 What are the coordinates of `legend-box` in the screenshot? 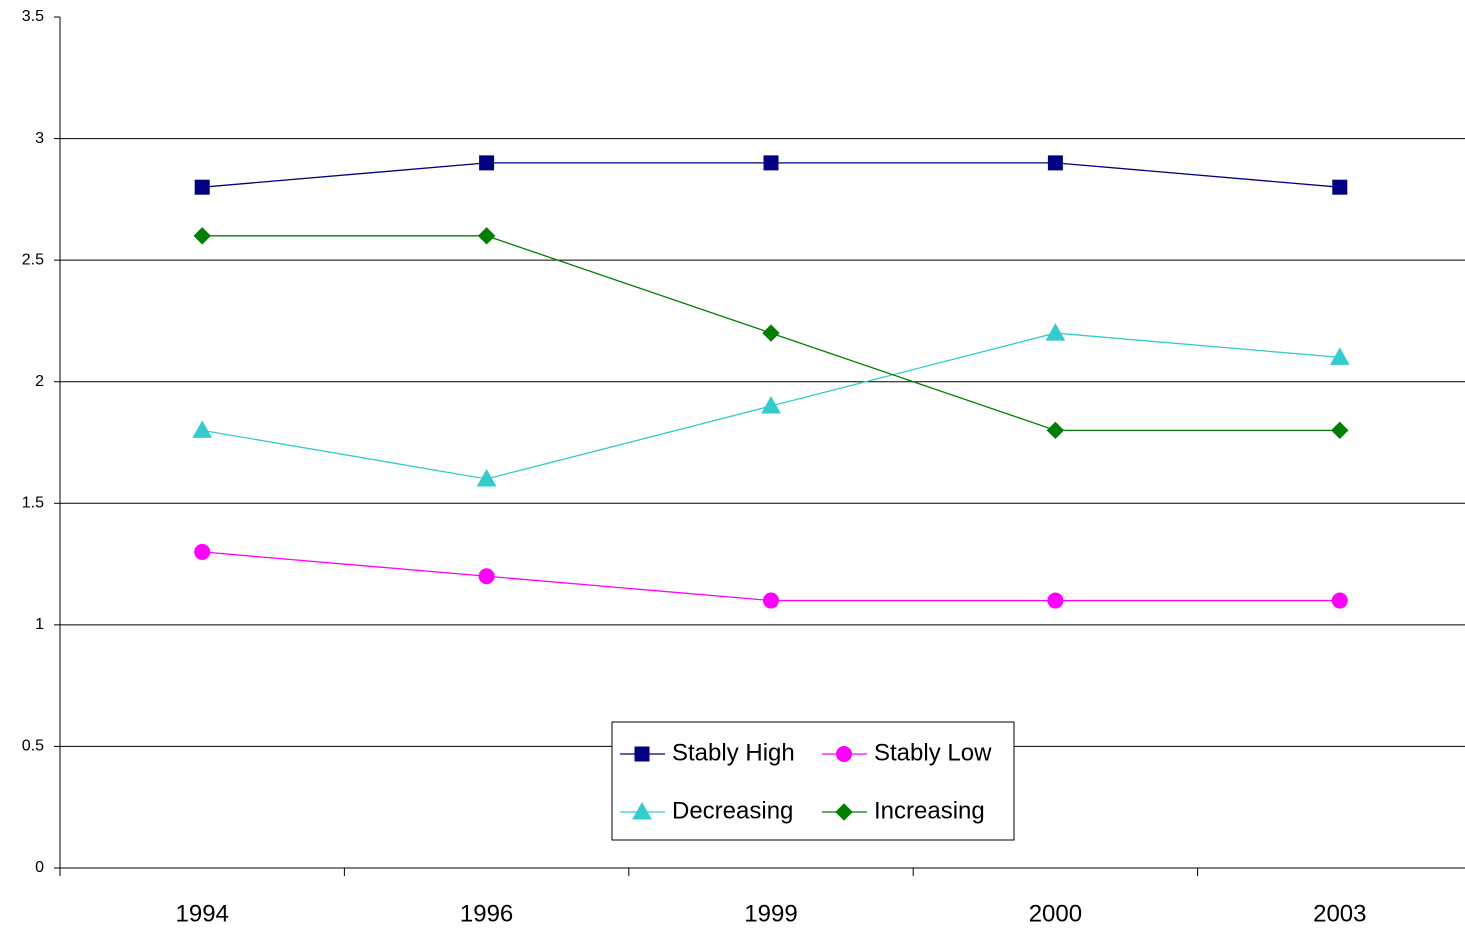 It's located at (813, 781).